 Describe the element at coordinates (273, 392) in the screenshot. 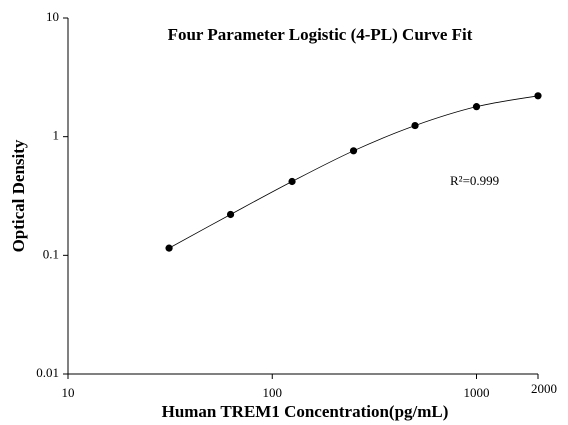

I see `x-tick-label: 100` at that location.